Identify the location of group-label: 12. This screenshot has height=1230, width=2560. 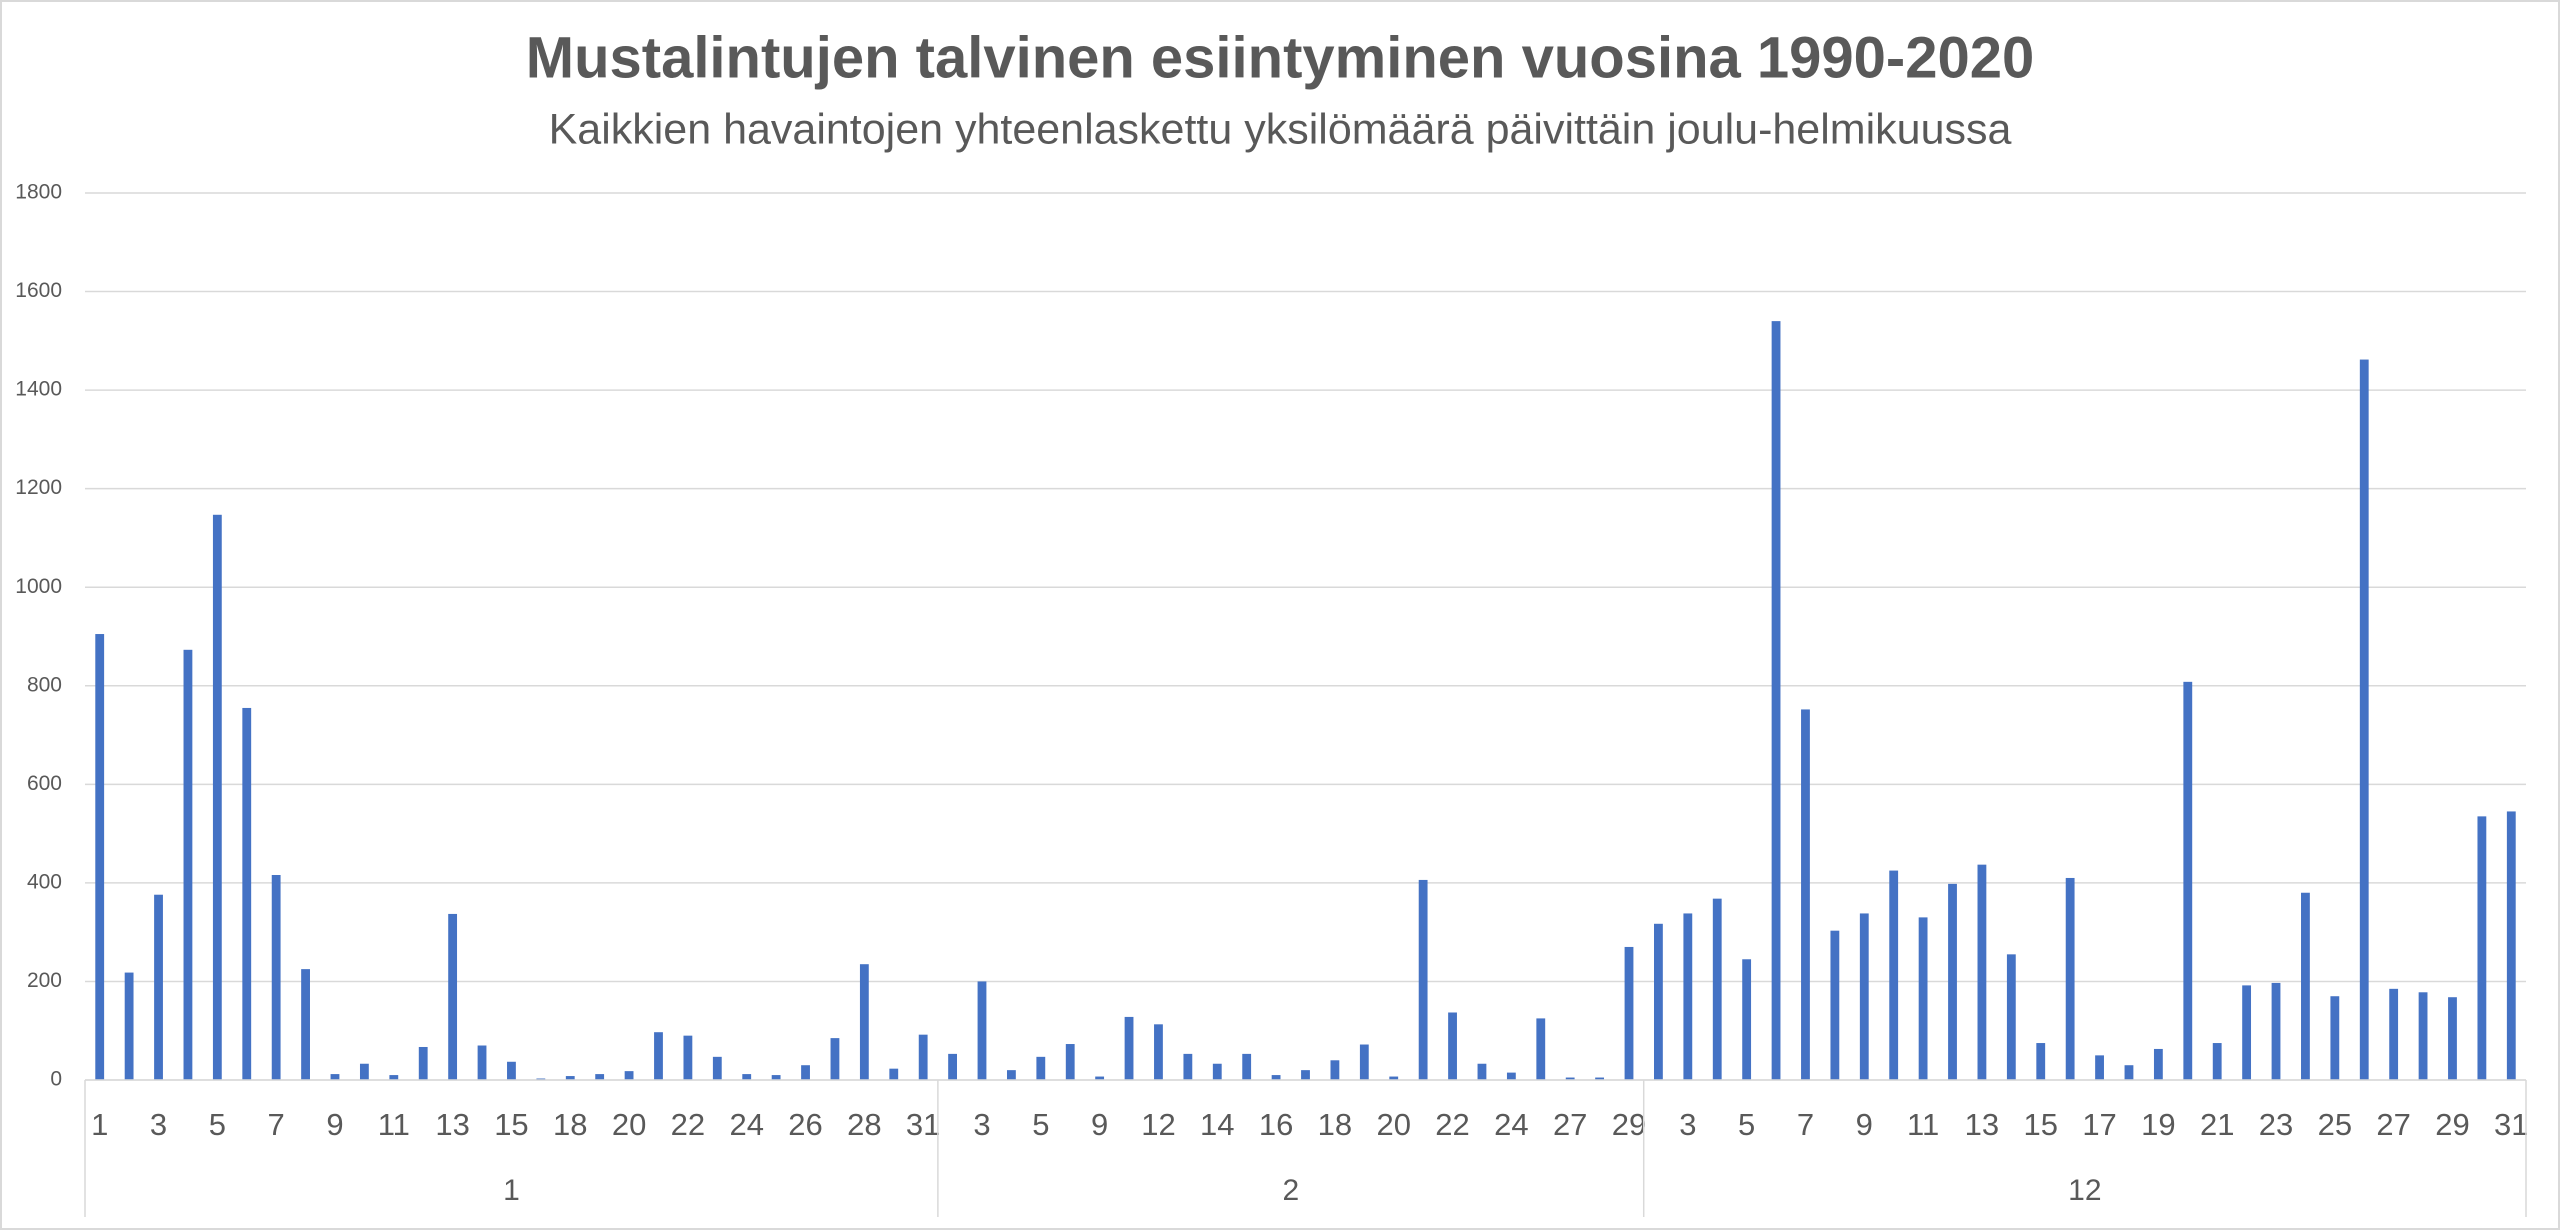
(2084, 1190).